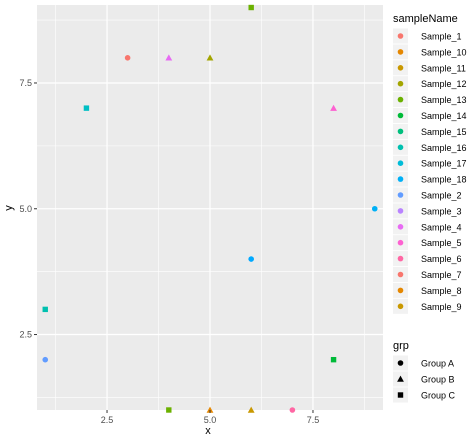  I want to click on color-legend-label: Sample_2, so click(441, 196).